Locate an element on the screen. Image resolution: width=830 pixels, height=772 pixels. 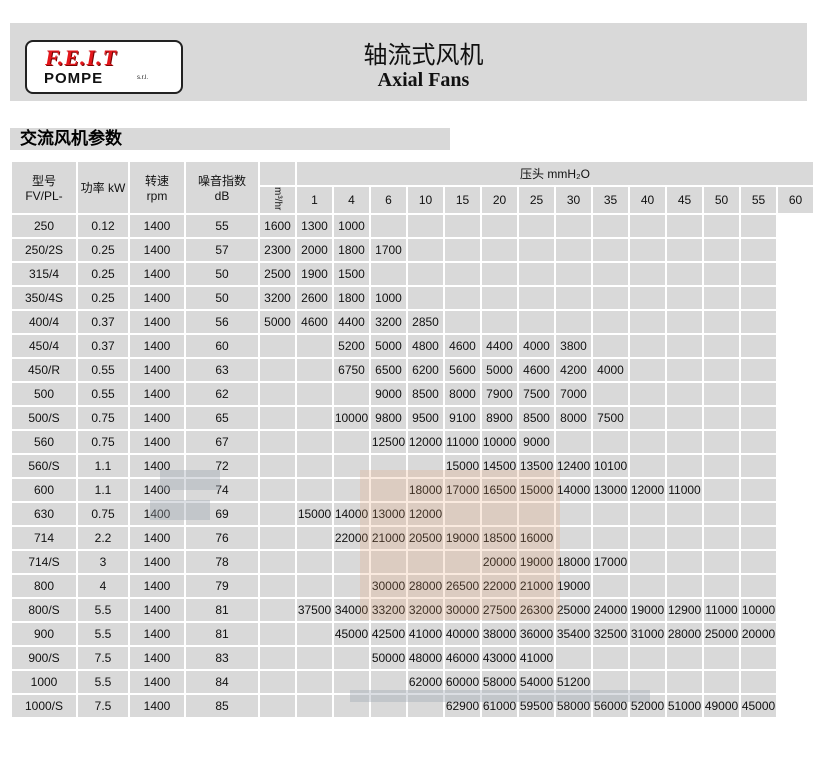
flow-cell: 31000 is located at coordinates (647, 634).